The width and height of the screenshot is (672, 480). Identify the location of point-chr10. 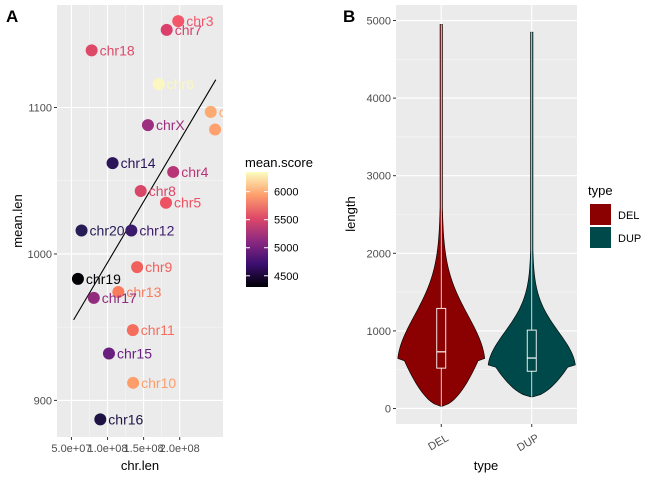
(133, 382).